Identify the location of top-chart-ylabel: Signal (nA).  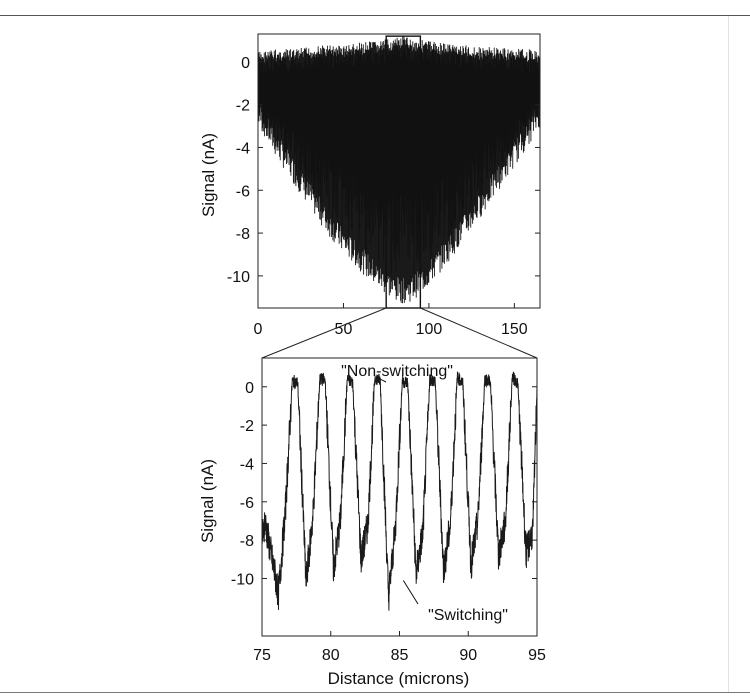
(208, 175).